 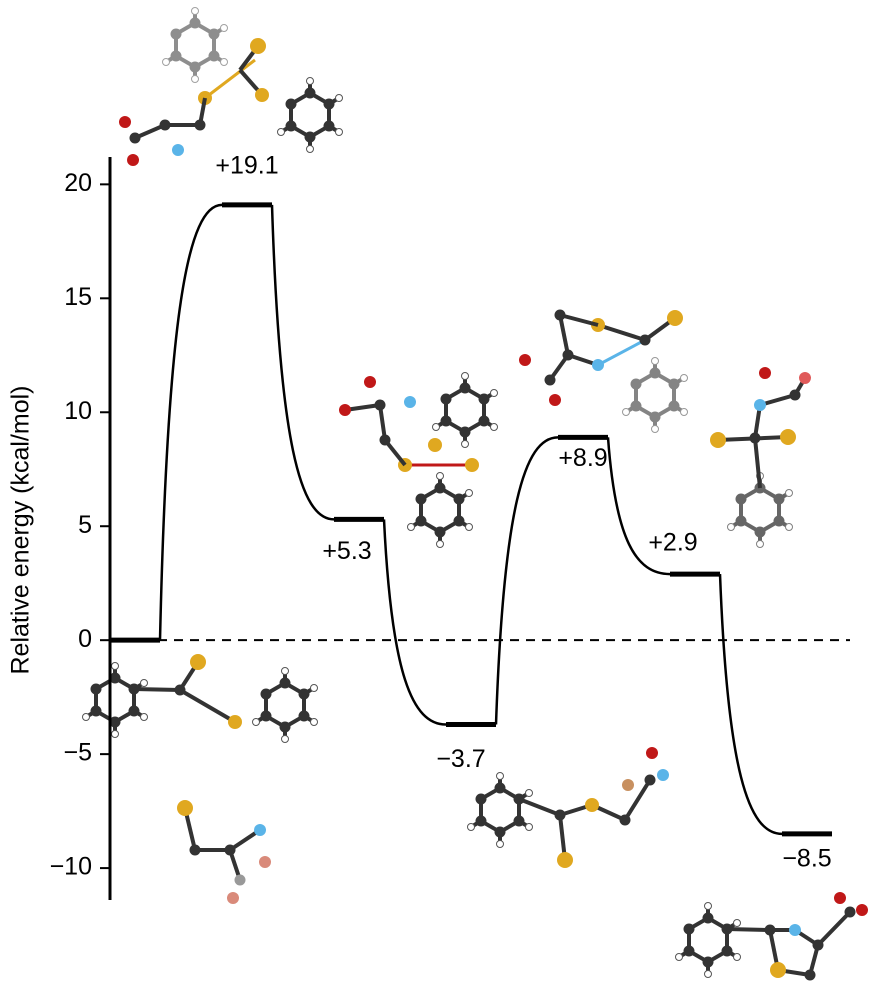 I want to click on y-axis-label: Relative energy (kcal/mol), so click(x=21, y=530).